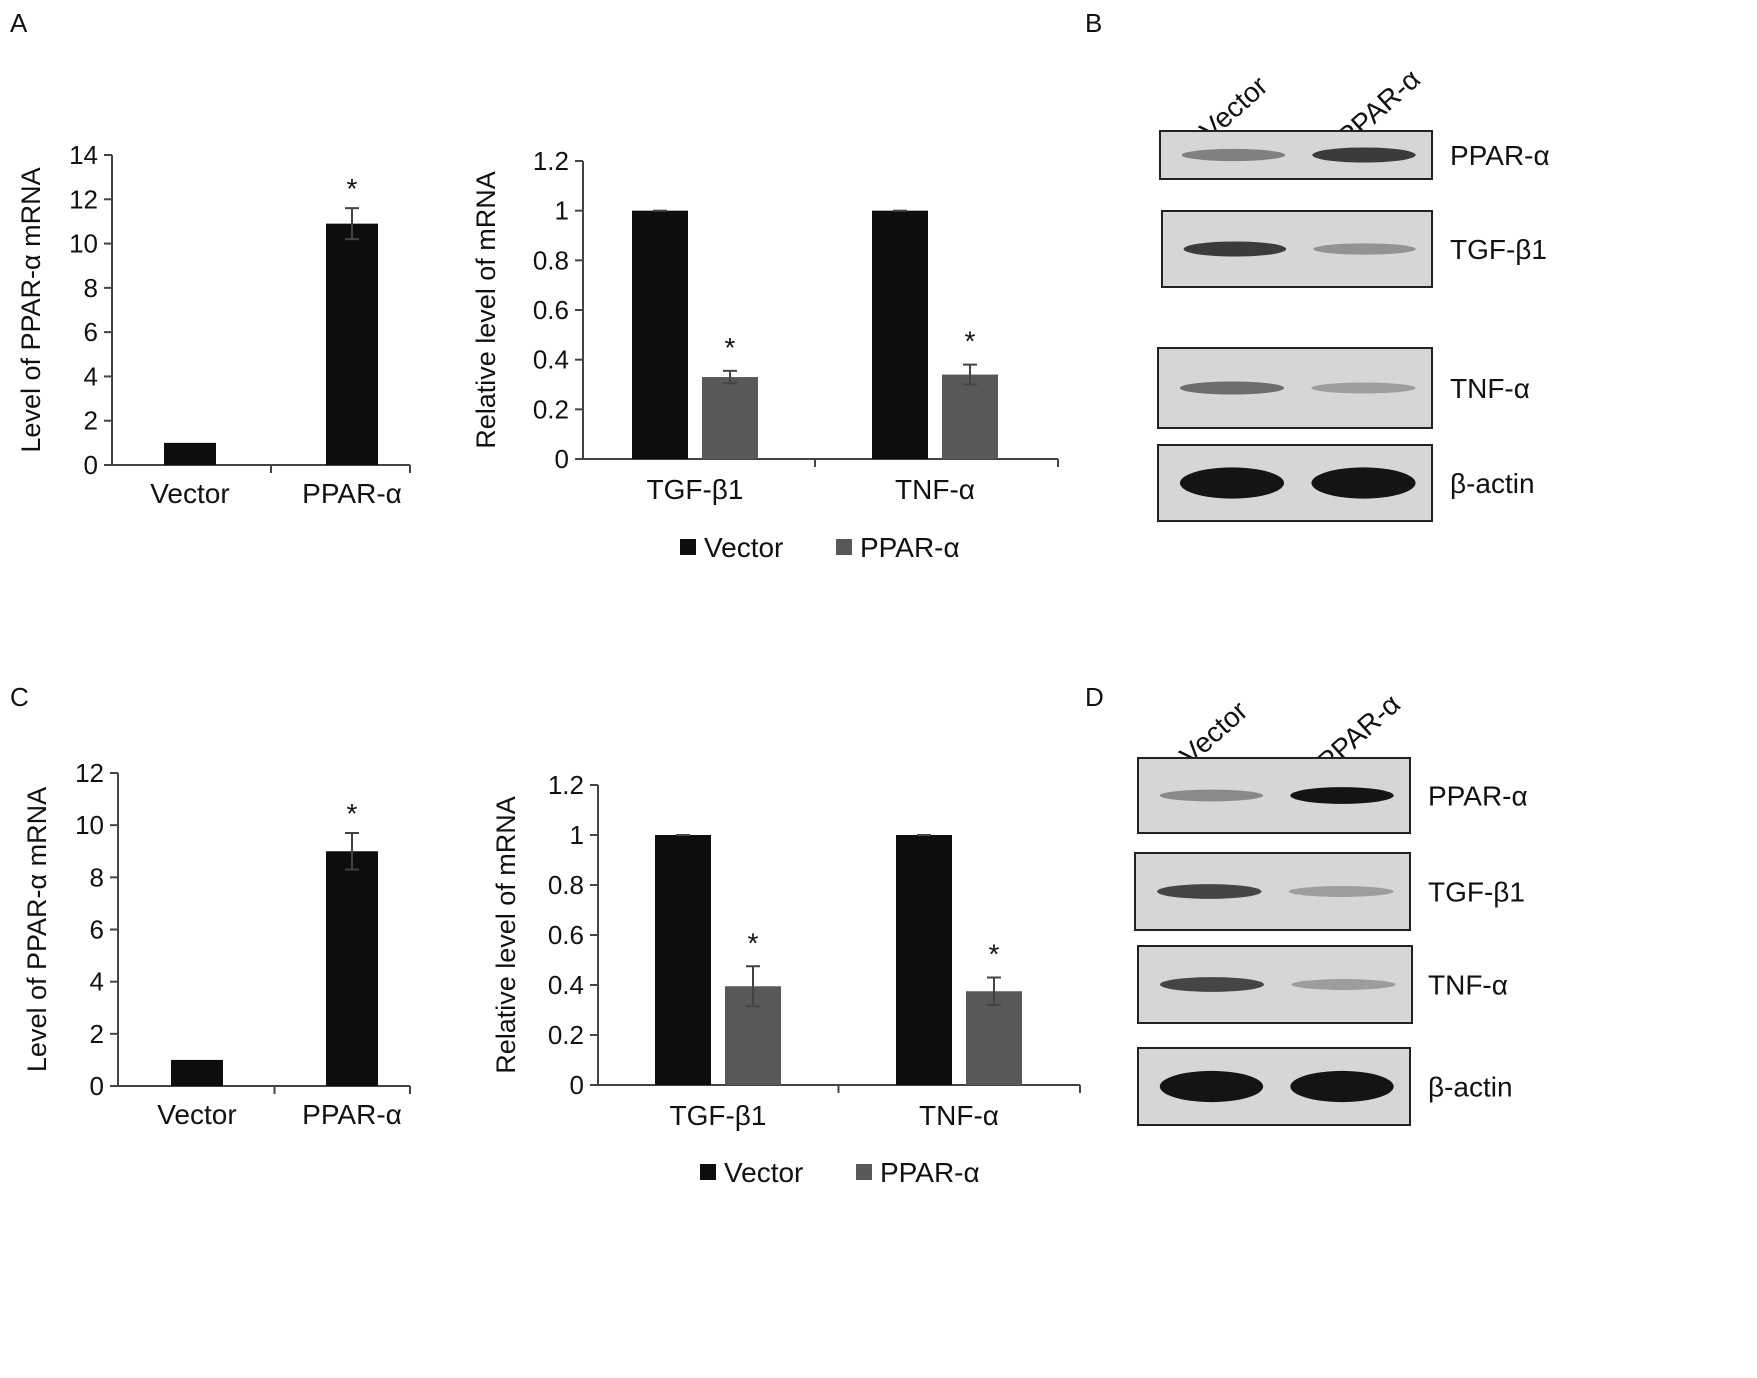 The image size is (1757, 1378). Describe the element at coordinates (83, 155) in the screenshot. I see `y-tick-label: 14` at that location.